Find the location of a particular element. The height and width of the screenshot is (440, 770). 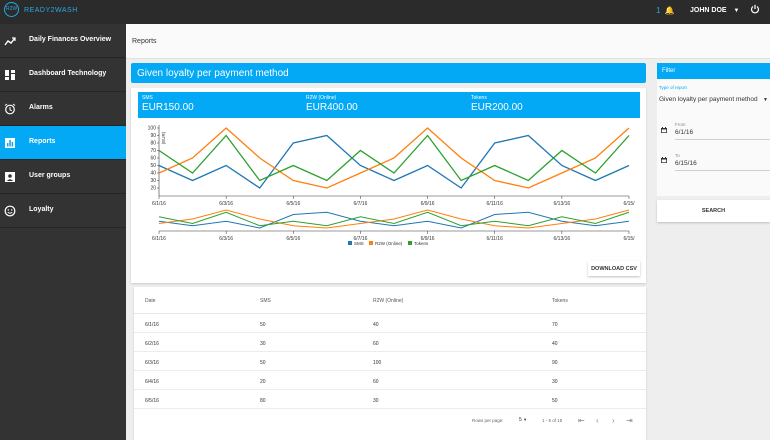

bell-icon: 🔔 is located at coordinates (669, 10).